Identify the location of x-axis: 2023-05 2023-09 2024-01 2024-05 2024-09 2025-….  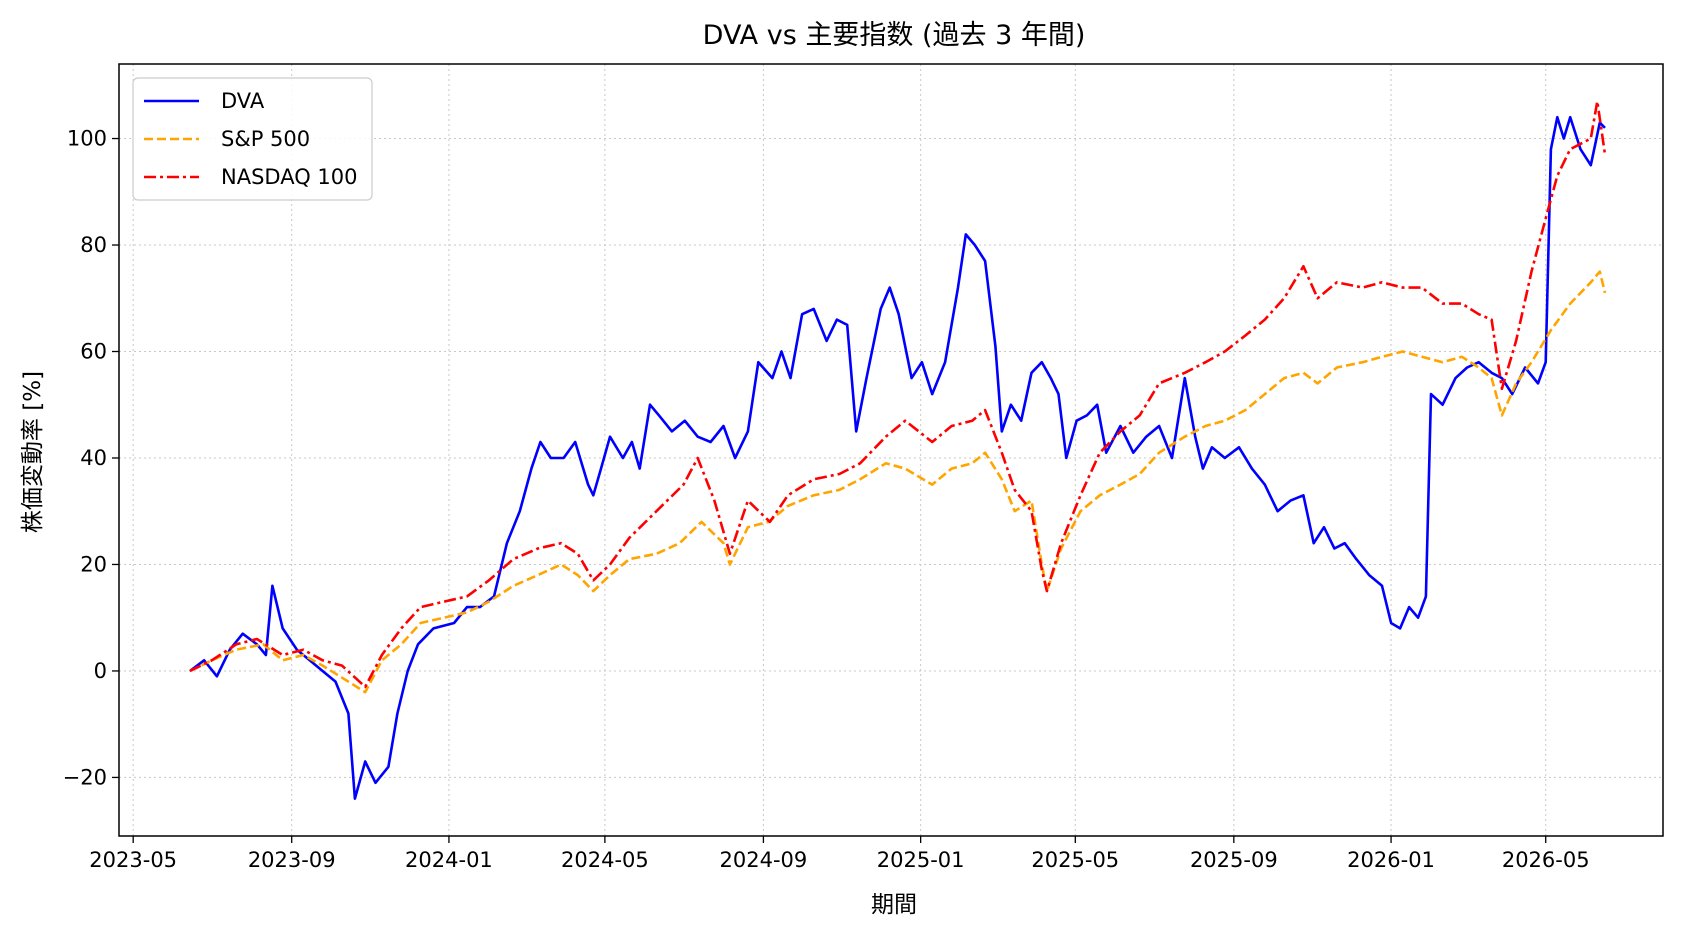
(839, 854).